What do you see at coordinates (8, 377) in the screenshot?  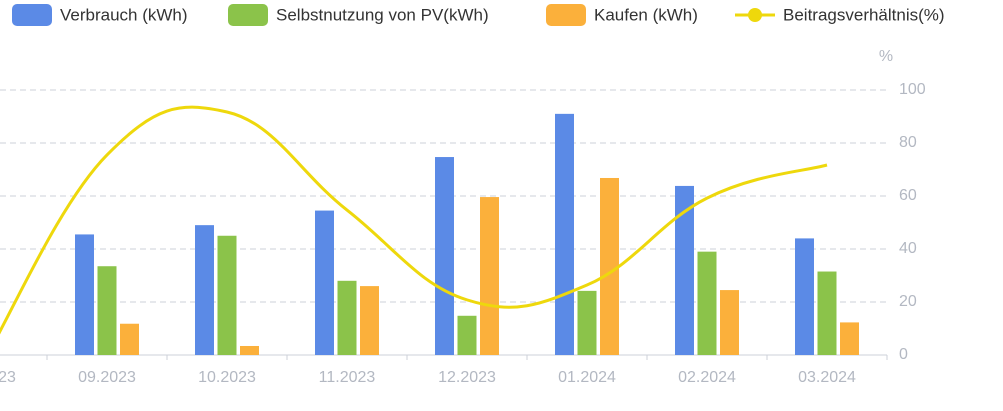 I see `x-tick-label: 08.2023` at bounding box center [8, 377].